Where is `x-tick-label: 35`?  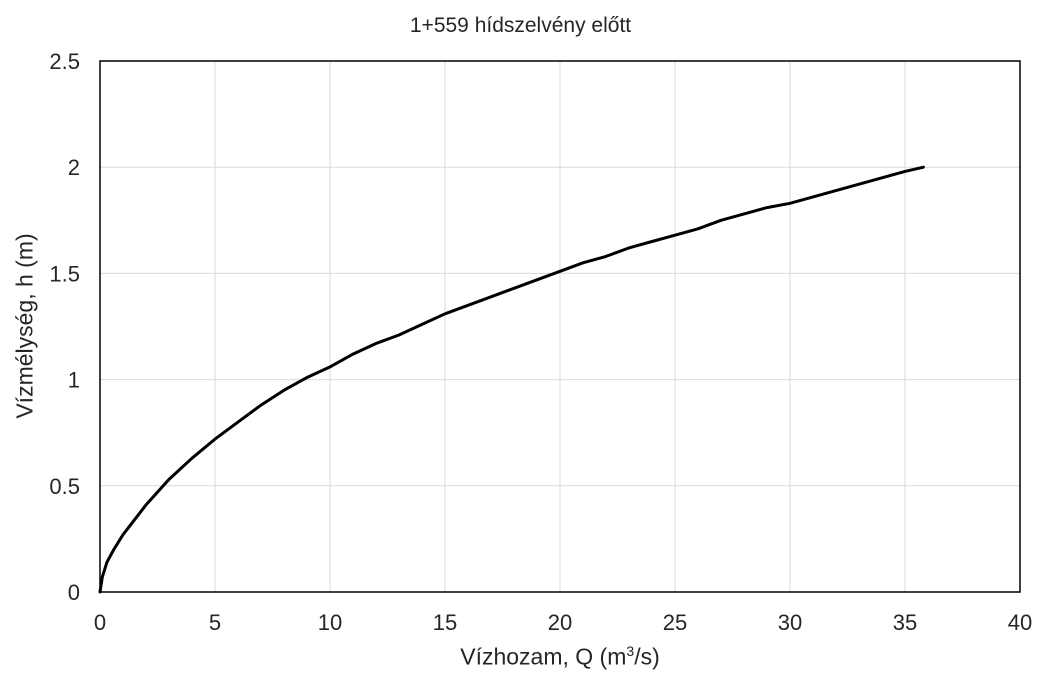 x-tick-label: 35 is located at coordinates (905, 622).